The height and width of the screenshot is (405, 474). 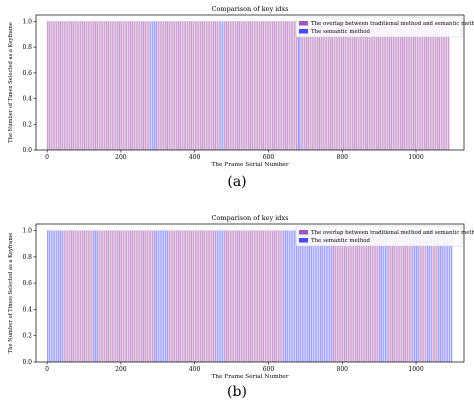 What do you see at coordinates (343, 369) in the screenshot?
I see `x-tick-label: 800` at bounding box center [343, 369].